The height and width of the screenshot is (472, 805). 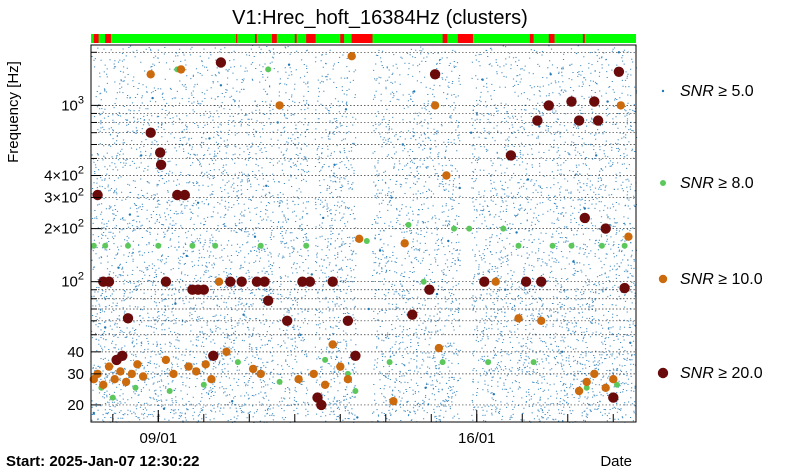 I want to click on x-tick-label-0: 09/01, so click(x=159, y=438).